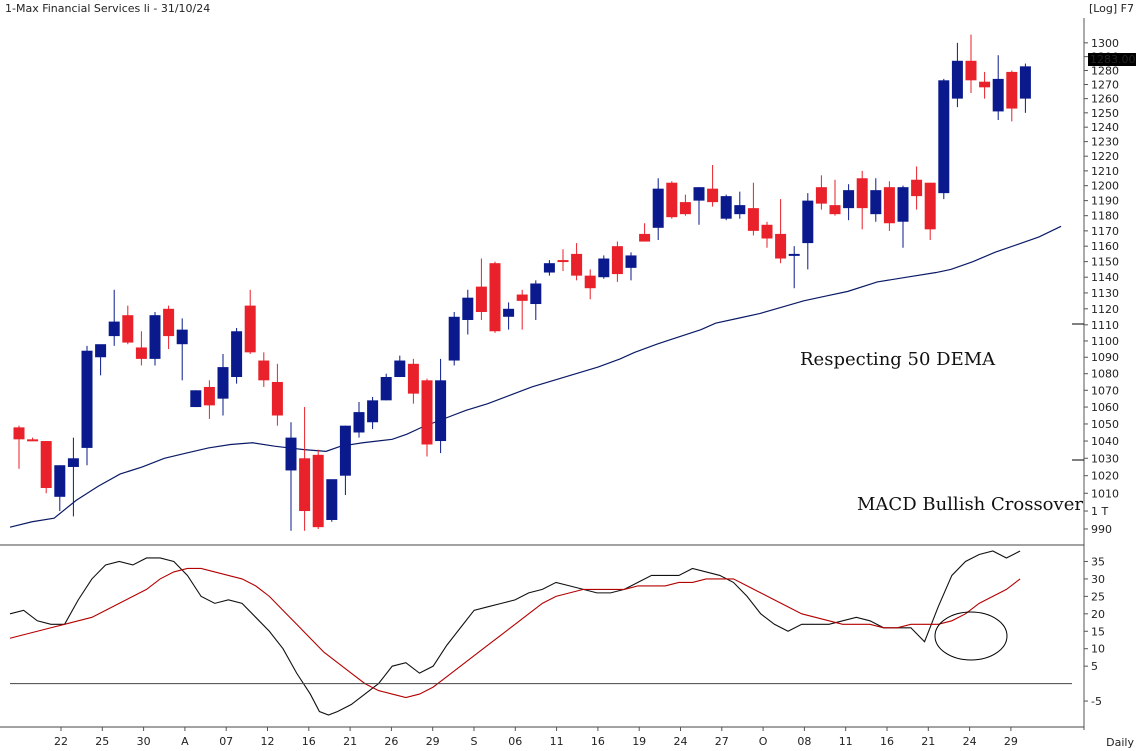 The height and width of the screenshot is (751, 1136). What do you see at coordinates (1105, 85) in the screenshot?
I see `y-tick-label: 1270` at bounding box center [1105, 85].